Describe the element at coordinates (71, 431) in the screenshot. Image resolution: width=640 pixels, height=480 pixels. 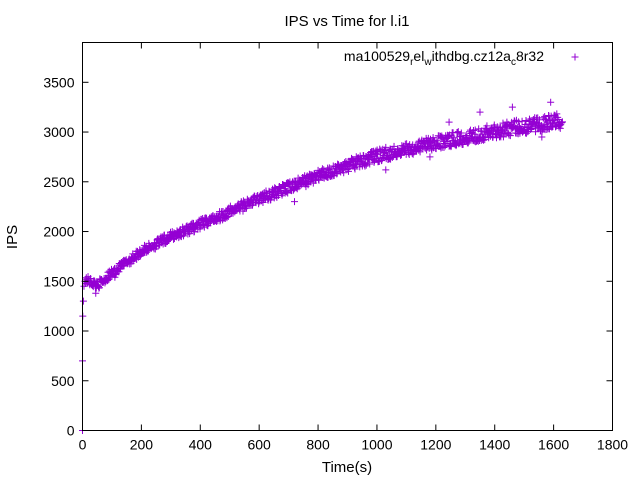
I see `y-tick-label: 0` at that location.